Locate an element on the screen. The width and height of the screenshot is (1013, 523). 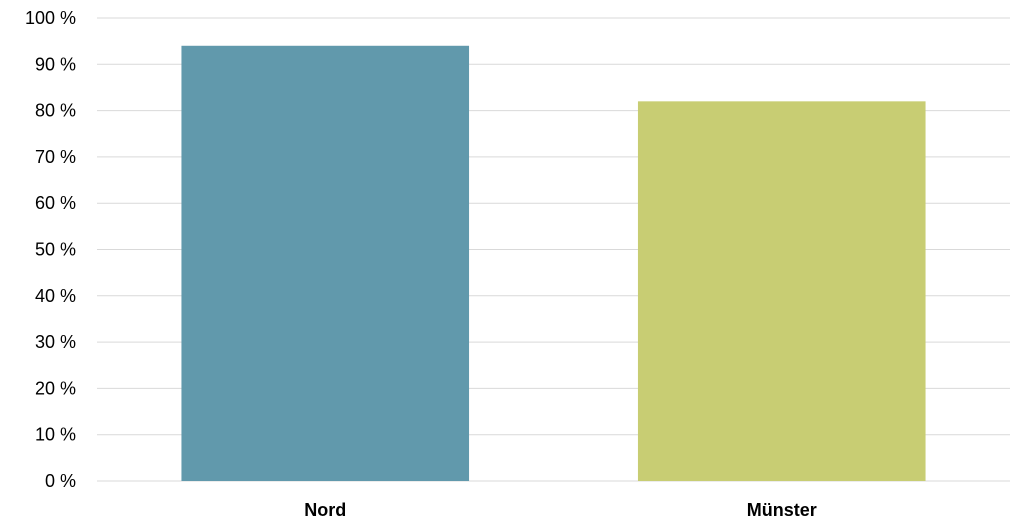
y-tick-label: 20 % is located at coordinates (55, 388).